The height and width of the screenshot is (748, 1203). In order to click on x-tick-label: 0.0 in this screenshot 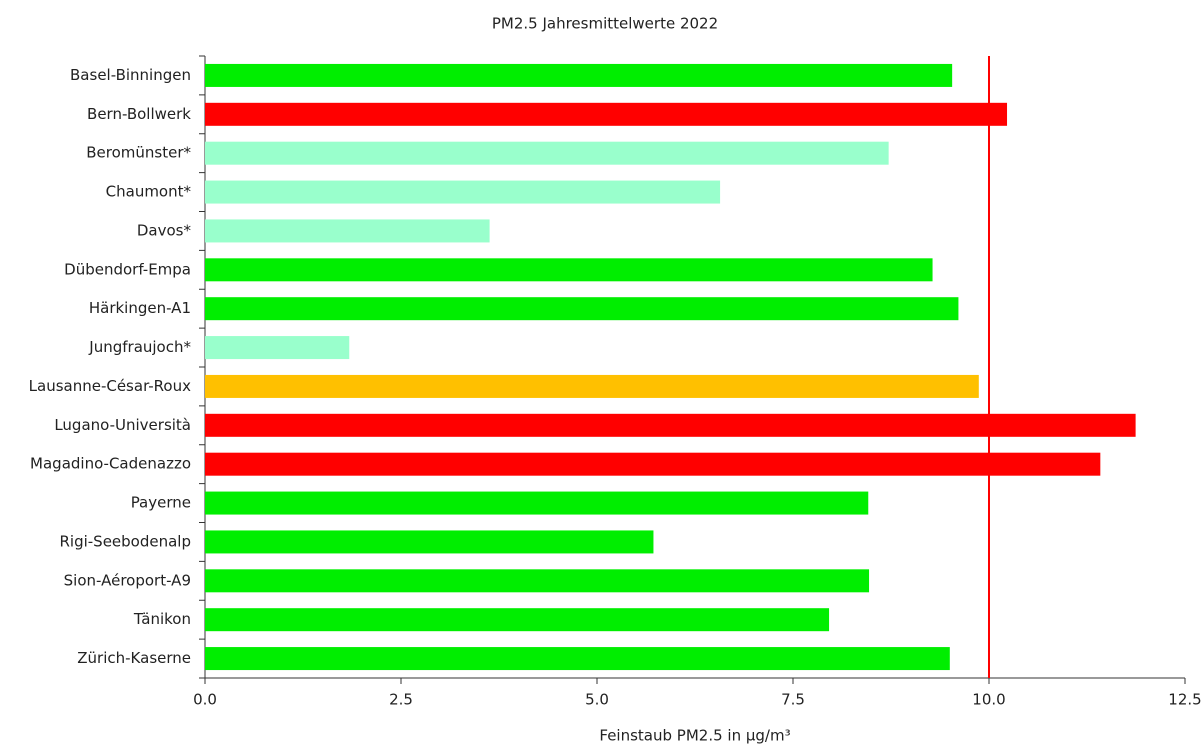, I will do `click(205, 700)`.